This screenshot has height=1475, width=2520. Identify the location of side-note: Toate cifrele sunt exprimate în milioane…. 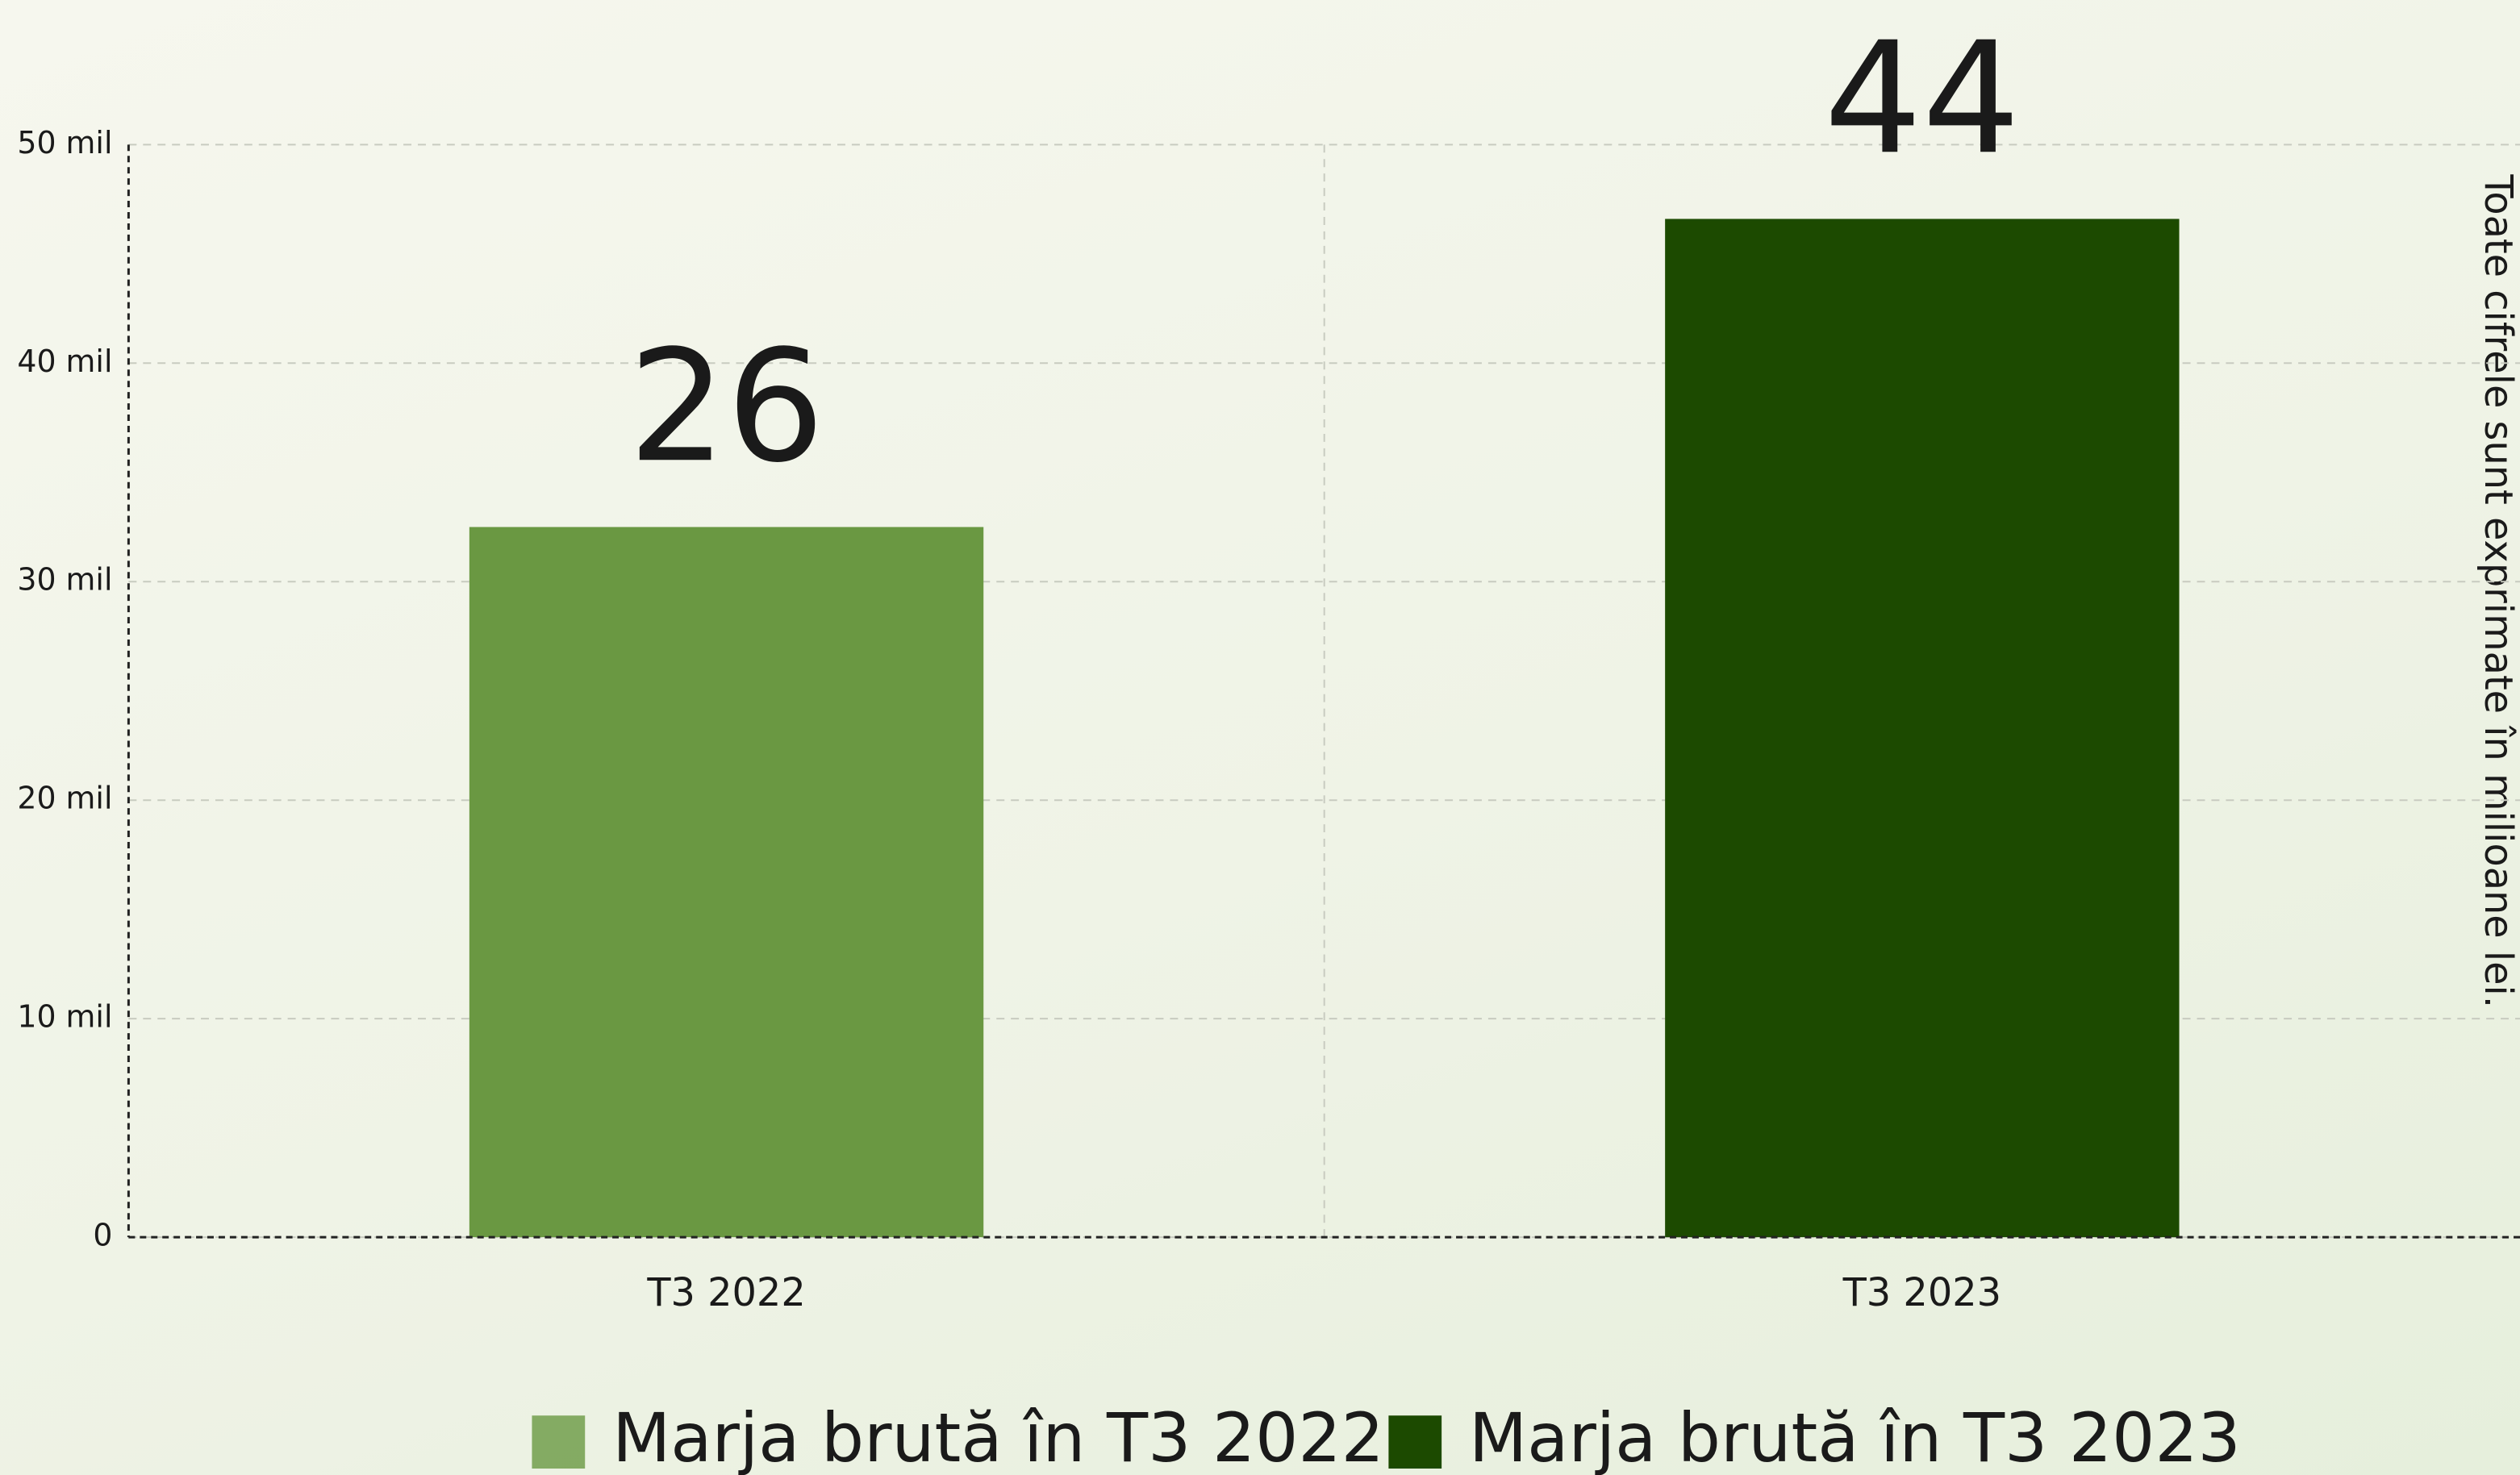
(2498, 590).